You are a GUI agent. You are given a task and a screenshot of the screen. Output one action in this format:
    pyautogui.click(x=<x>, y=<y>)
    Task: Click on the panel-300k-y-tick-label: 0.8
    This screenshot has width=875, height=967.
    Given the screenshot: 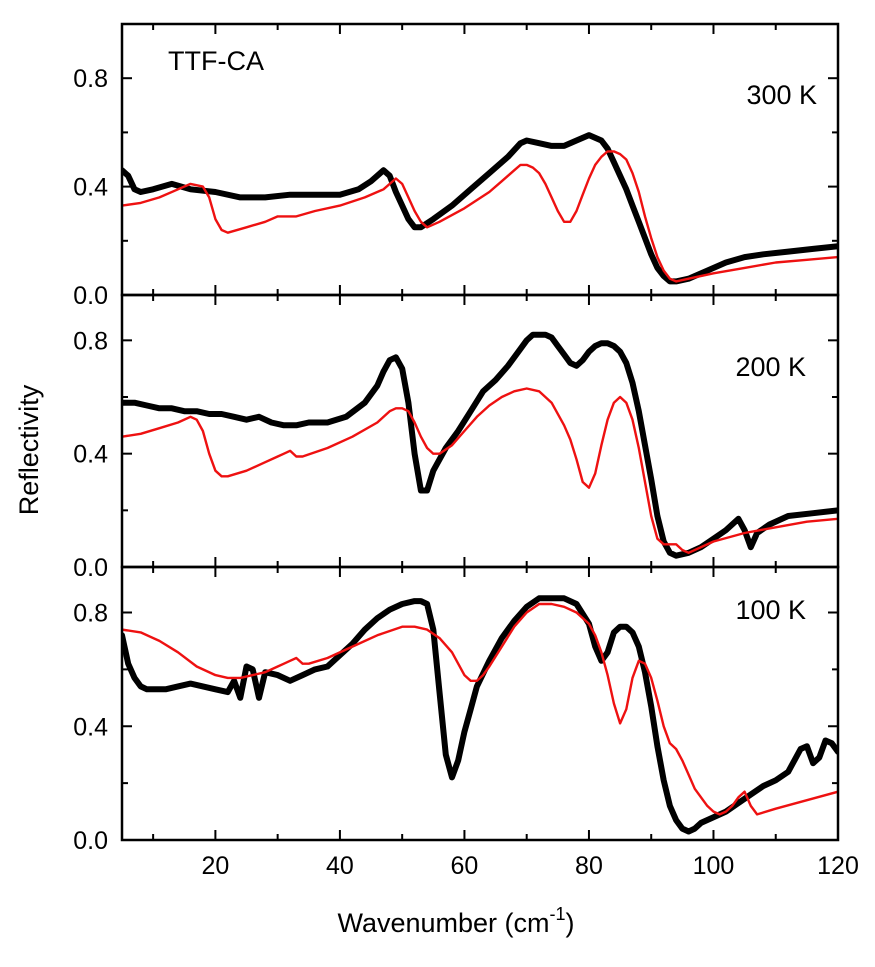 What is the action you would take?
    pyautogui.click(x=90, y=79)
    